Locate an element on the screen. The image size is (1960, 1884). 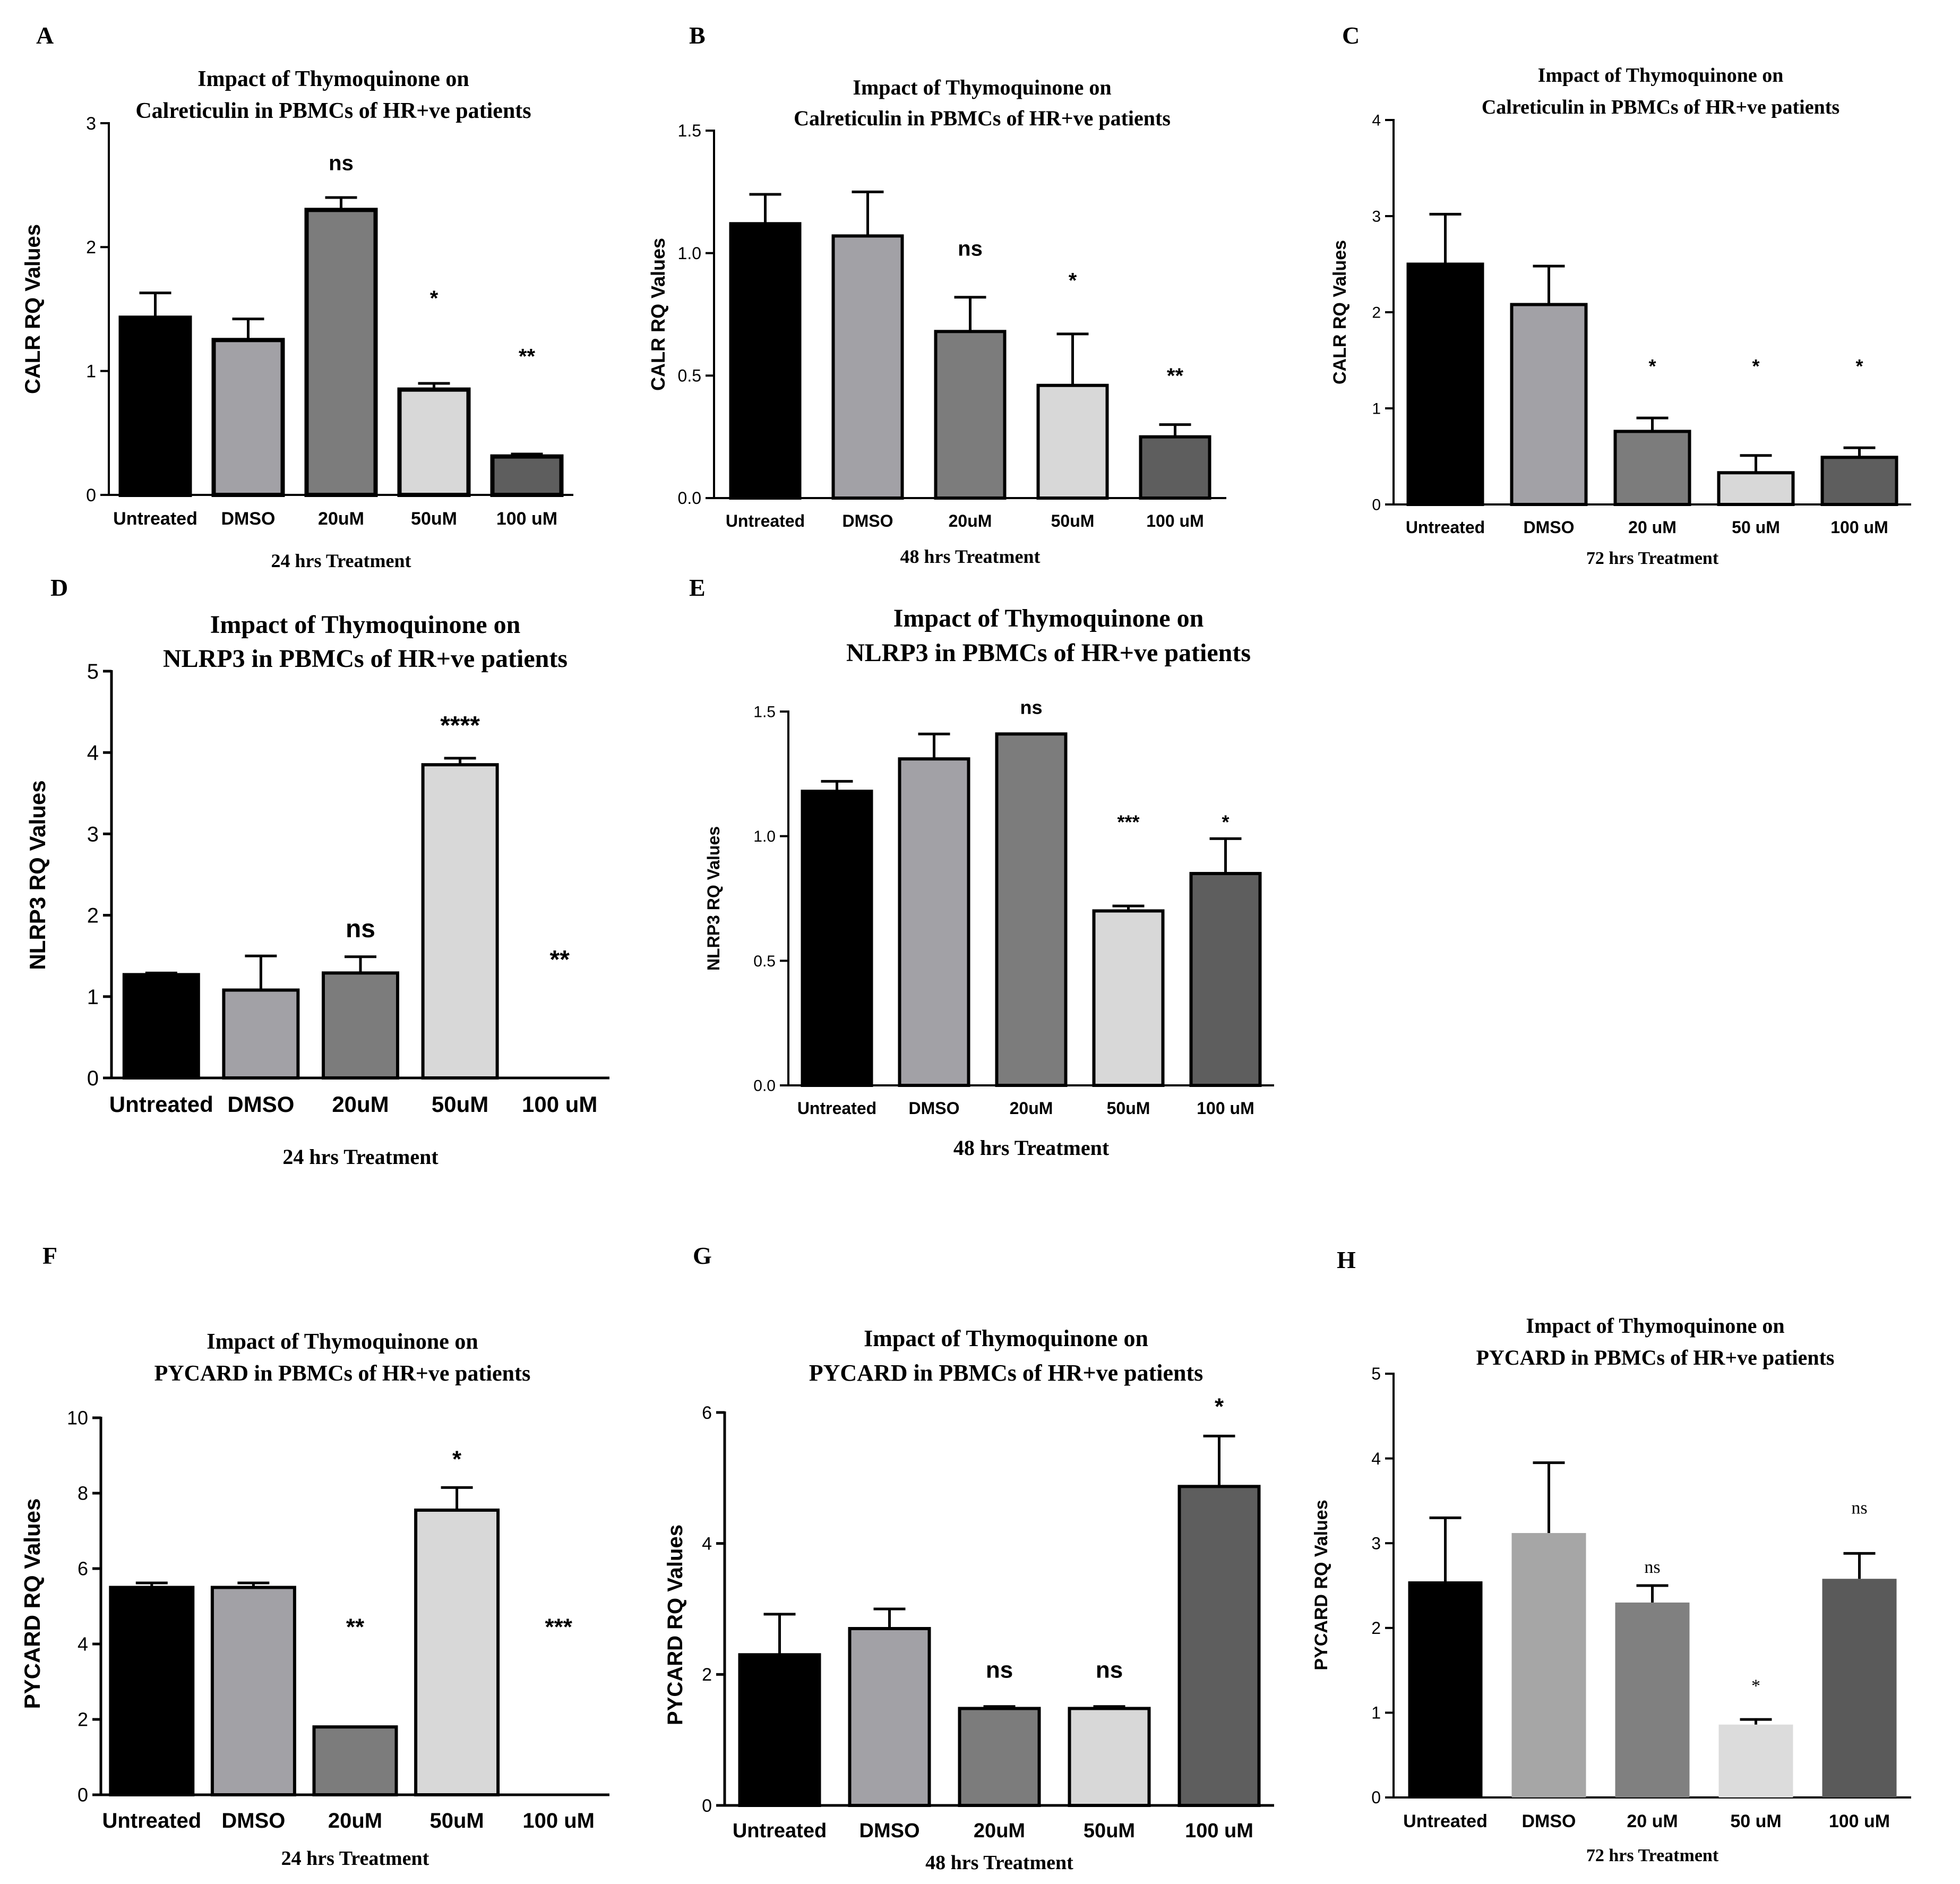
x-axis-label: 72 hrs Treatment is located at coordinates (1652, 1855).